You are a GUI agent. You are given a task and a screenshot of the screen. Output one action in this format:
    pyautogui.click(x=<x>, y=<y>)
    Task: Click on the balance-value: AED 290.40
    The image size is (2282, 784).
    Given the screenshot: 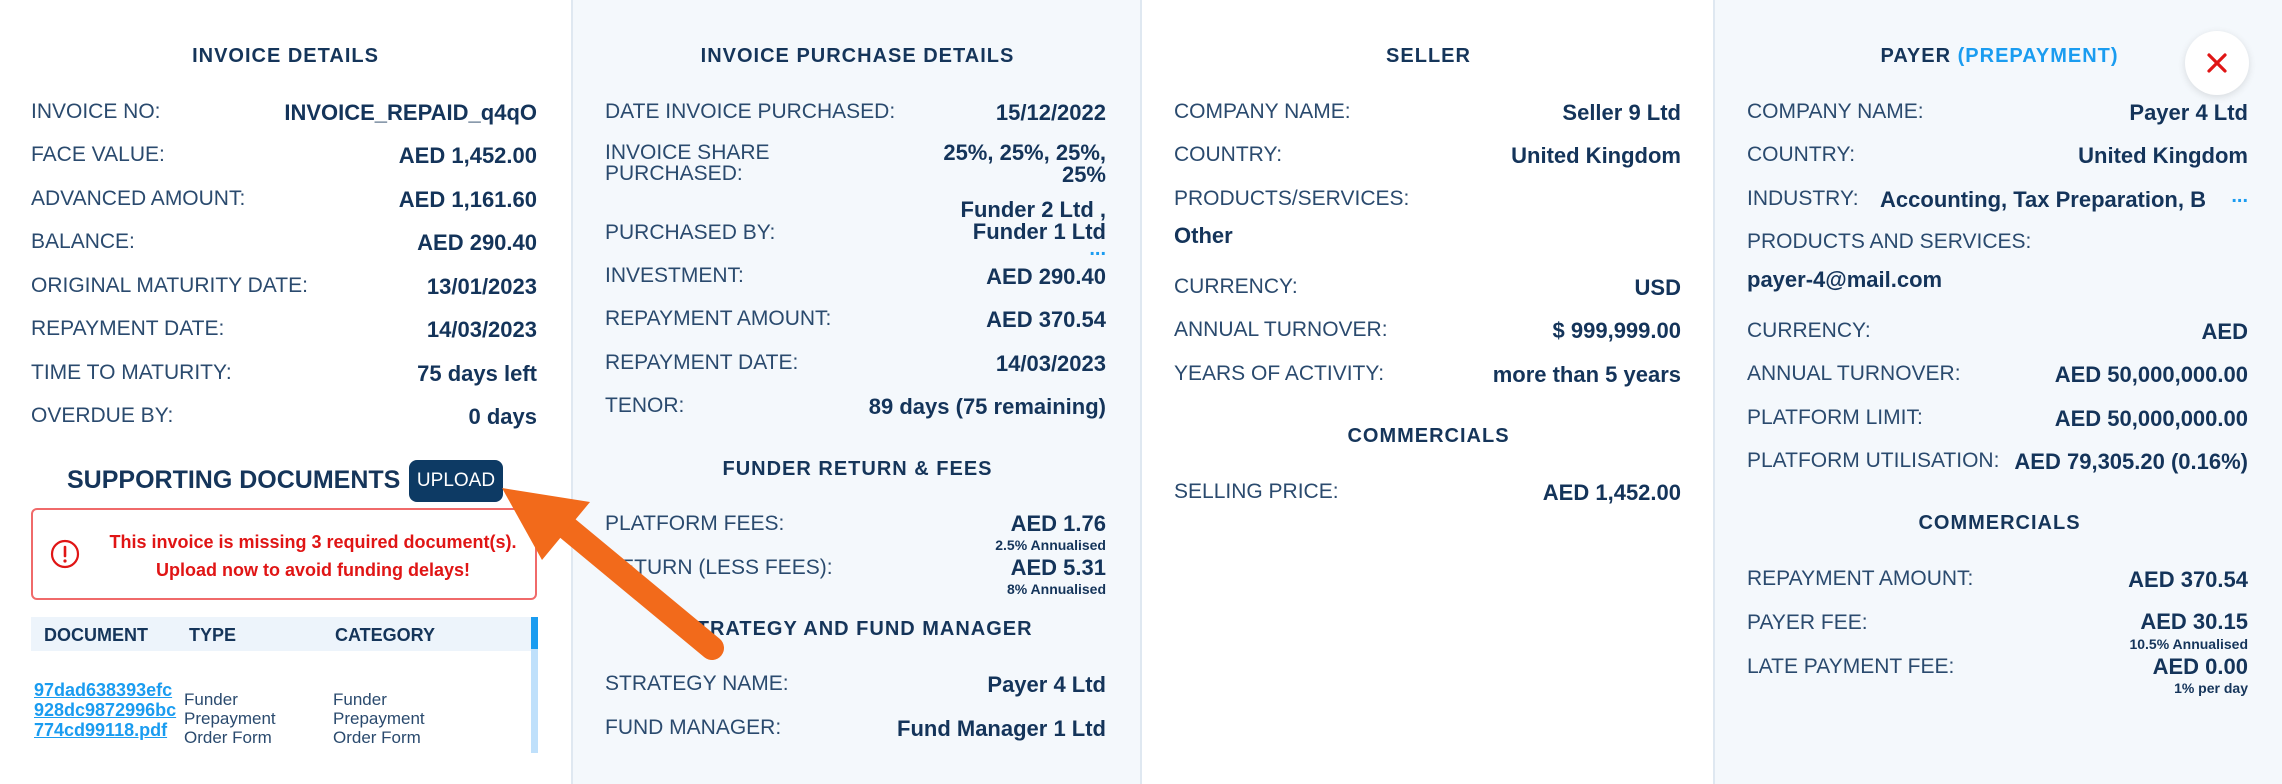 What is the action you would take?
    pyautogui.click(x=477, y=242)
    